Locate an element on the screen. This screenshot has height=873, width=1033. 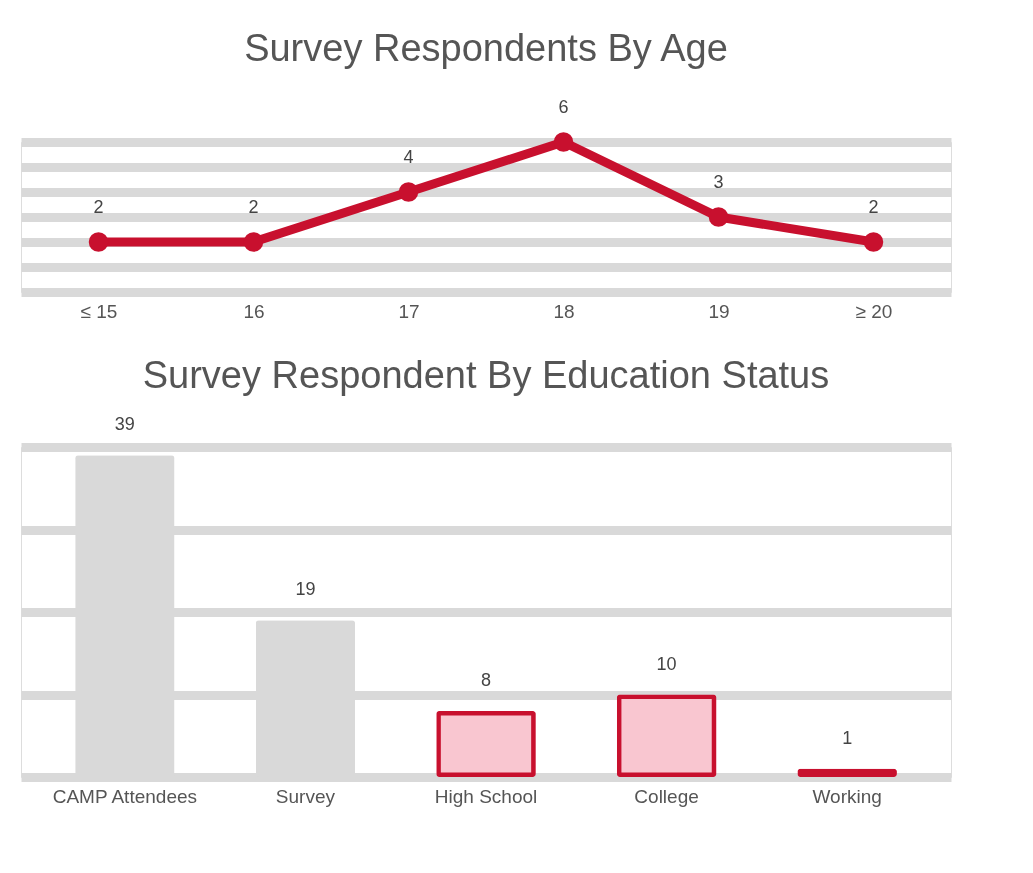
data-label: 4 is located at coordinates (408, 157).